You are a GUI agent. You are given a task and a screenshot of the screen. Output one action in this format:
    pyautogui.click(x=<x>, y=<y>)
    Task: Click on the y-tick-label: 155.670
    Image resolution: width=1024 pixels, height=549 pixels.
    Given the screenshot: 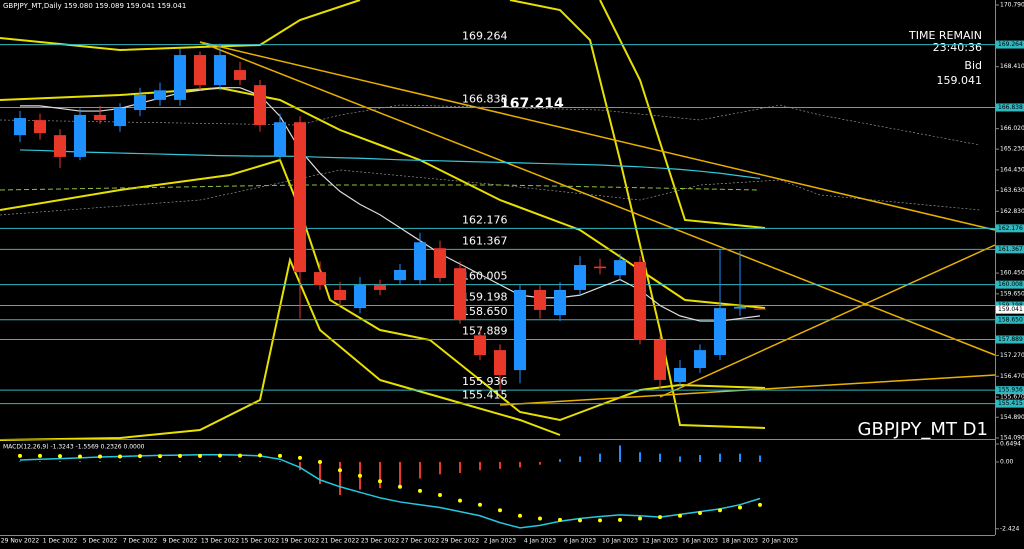 What is the action you would take?
    pyautogui.click(x=1012, y=397)
    